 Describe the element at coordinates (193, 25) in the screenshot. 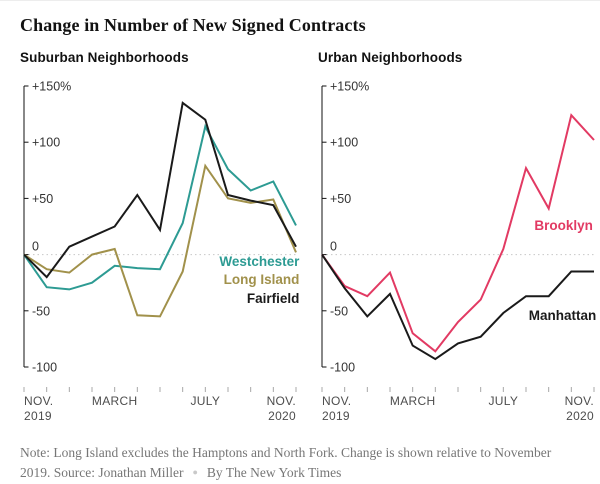

I see `page-title: Change in Number of New Signed Contracts` at that location.